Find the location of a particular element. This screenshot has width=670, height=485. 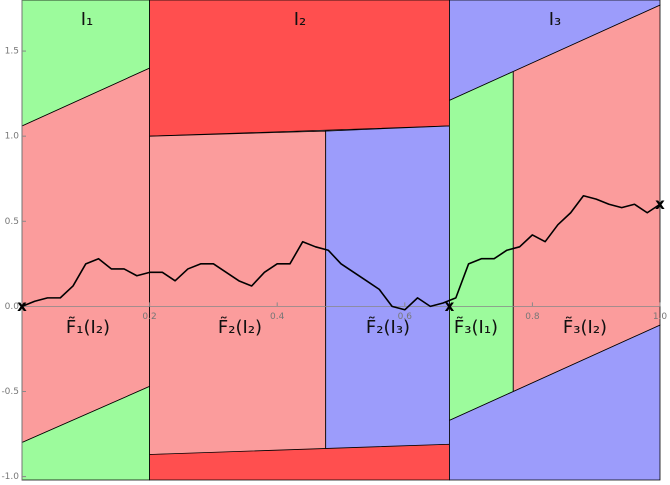

y-tick-label: -1.0 is located at coordinates (10, 477).